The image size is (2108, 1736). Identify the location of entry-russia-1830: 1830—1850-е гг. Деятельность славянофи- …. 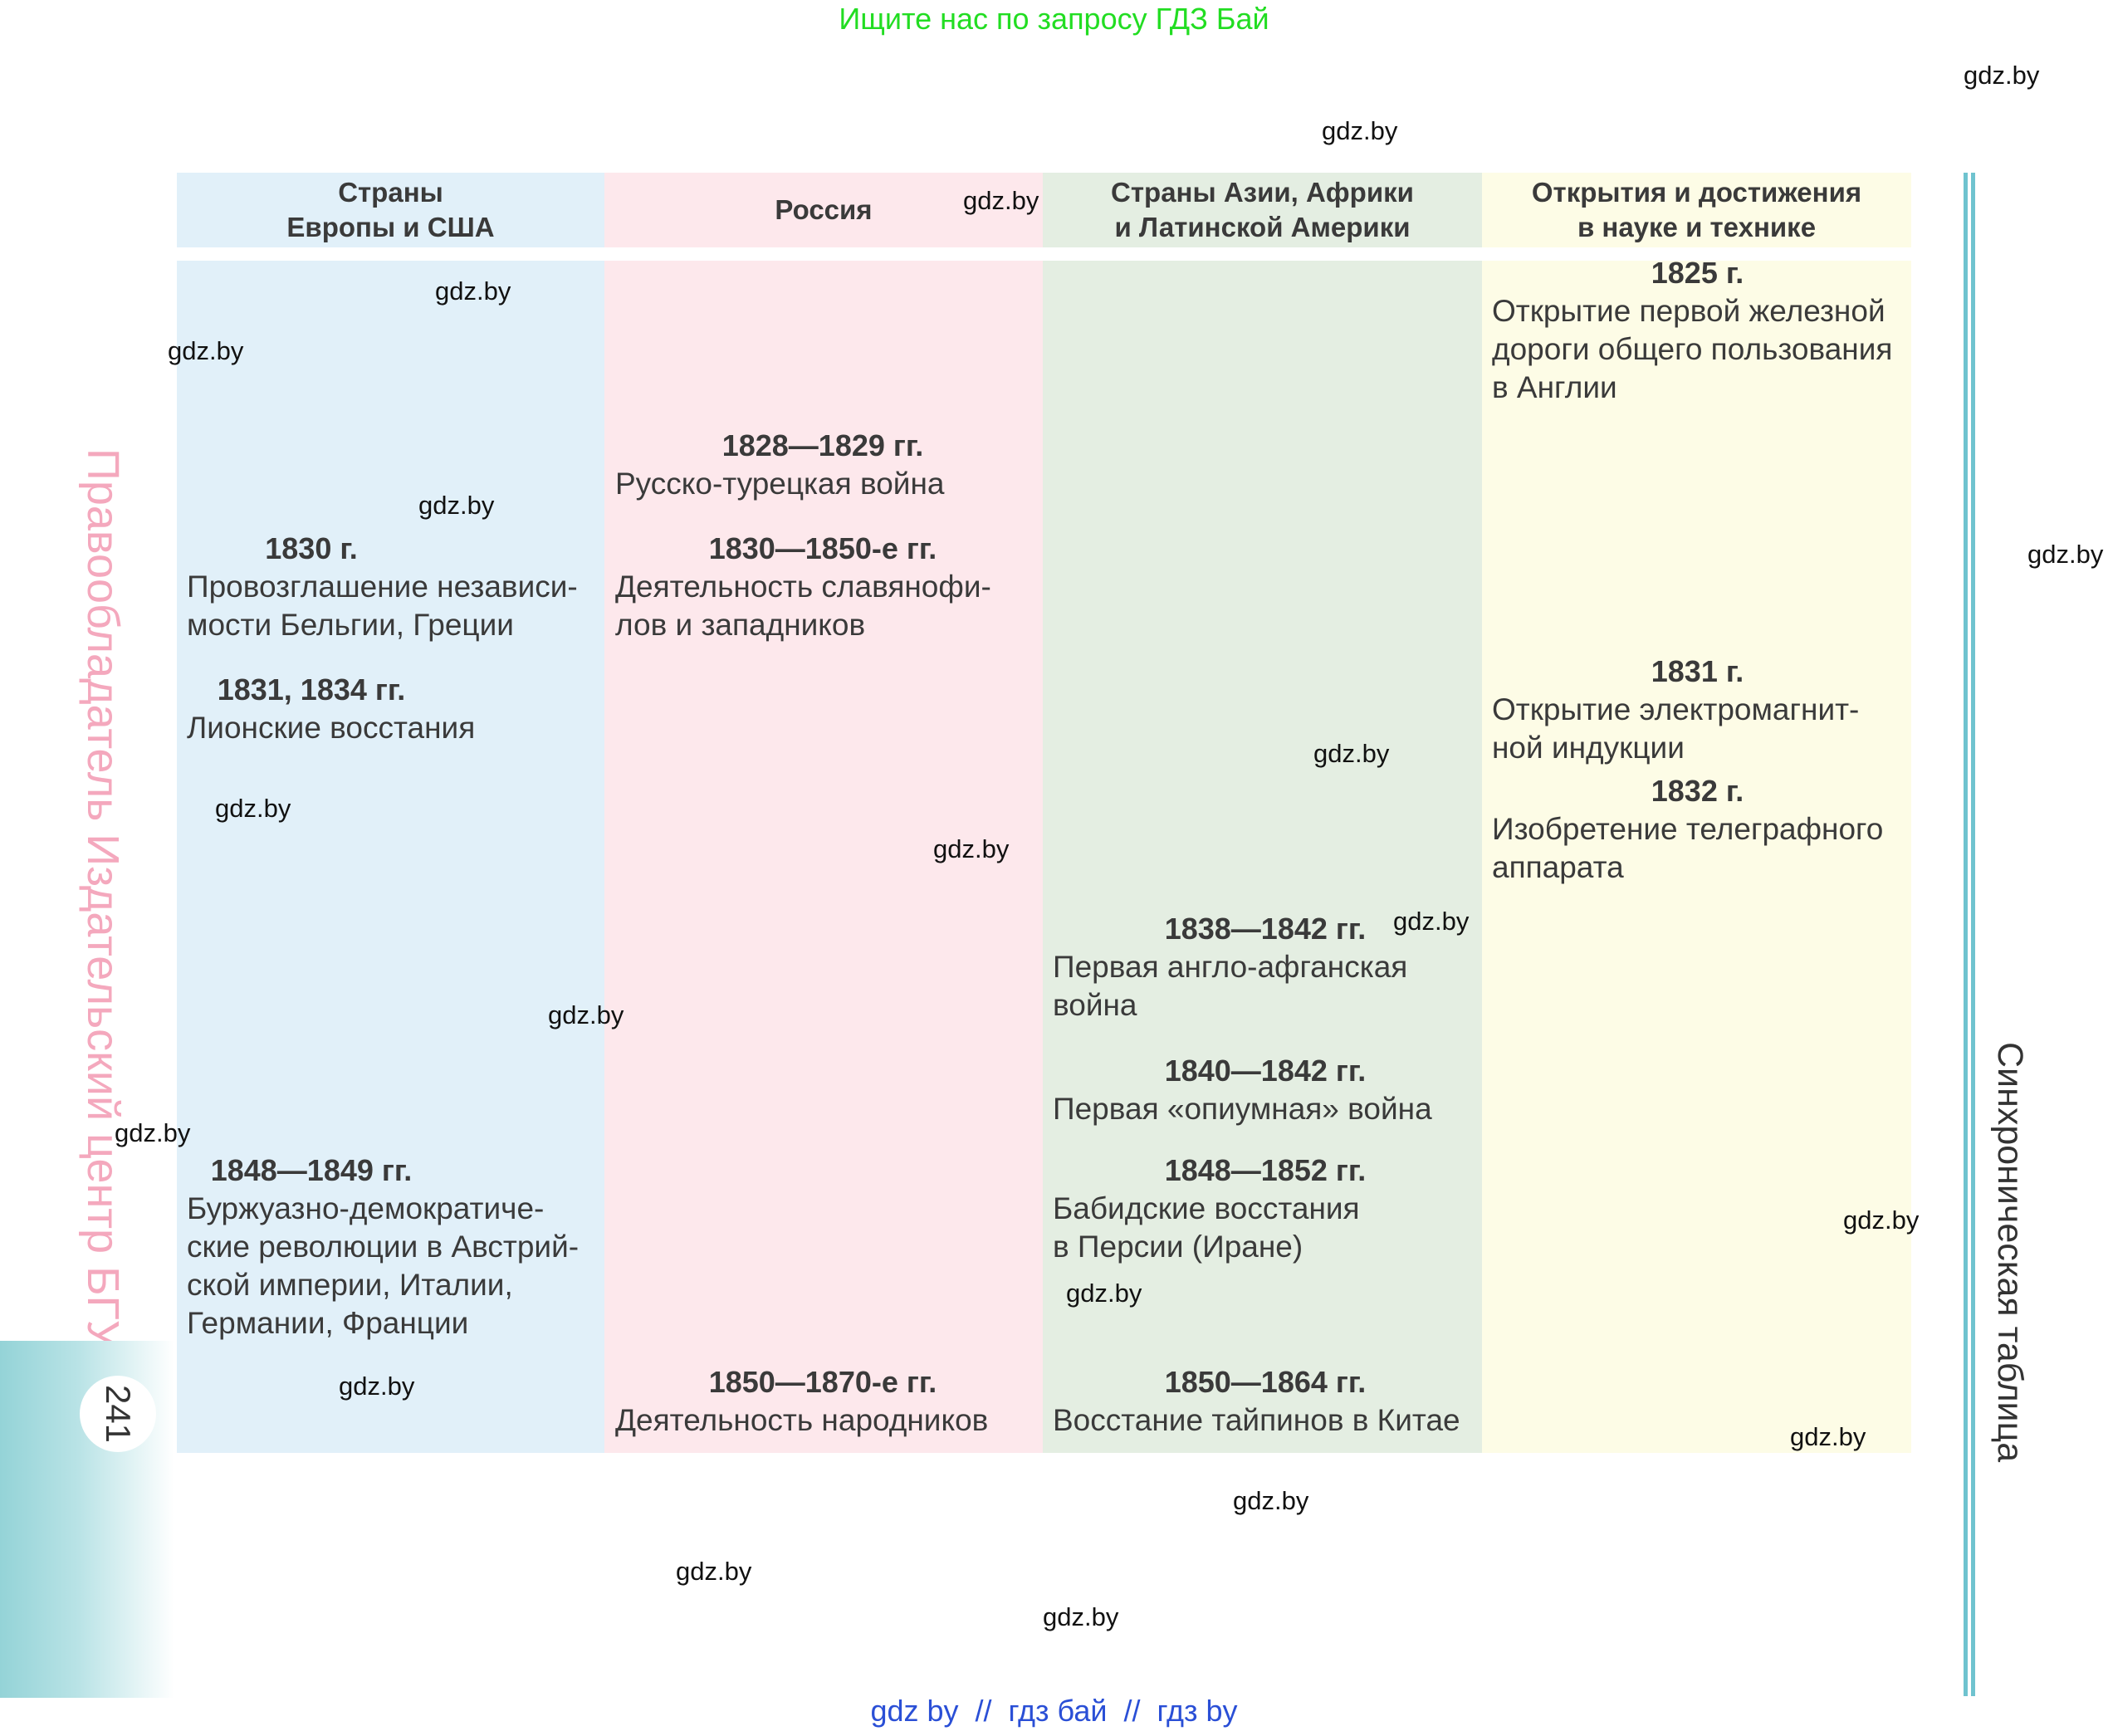
(827, 587).